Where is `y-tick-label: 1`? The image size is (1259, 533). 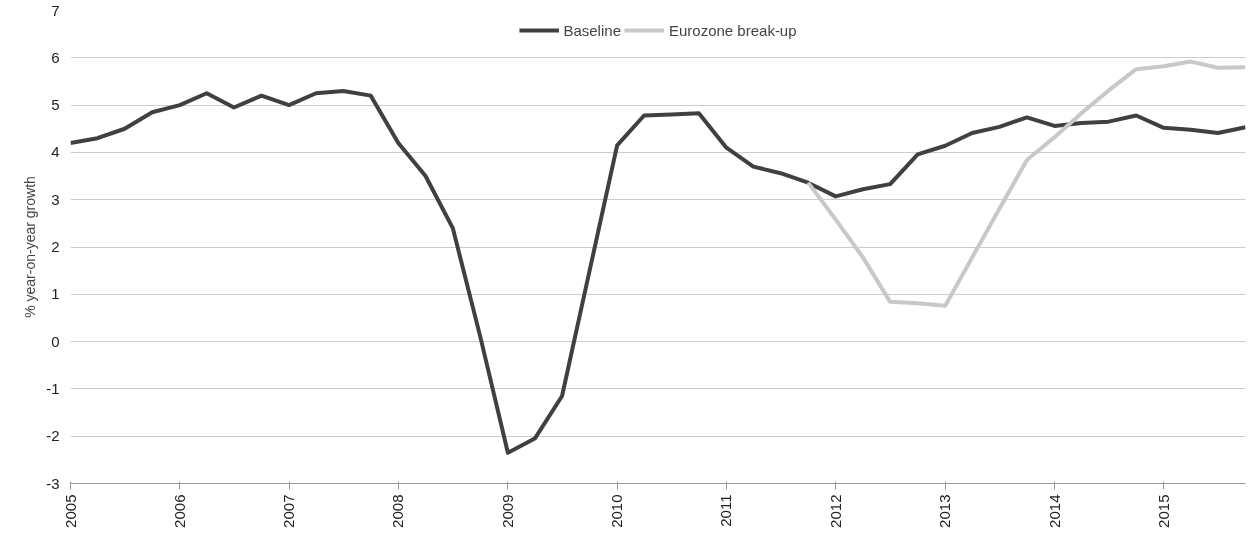 y-tick-label: 1 is located at coordinates (55, 294).